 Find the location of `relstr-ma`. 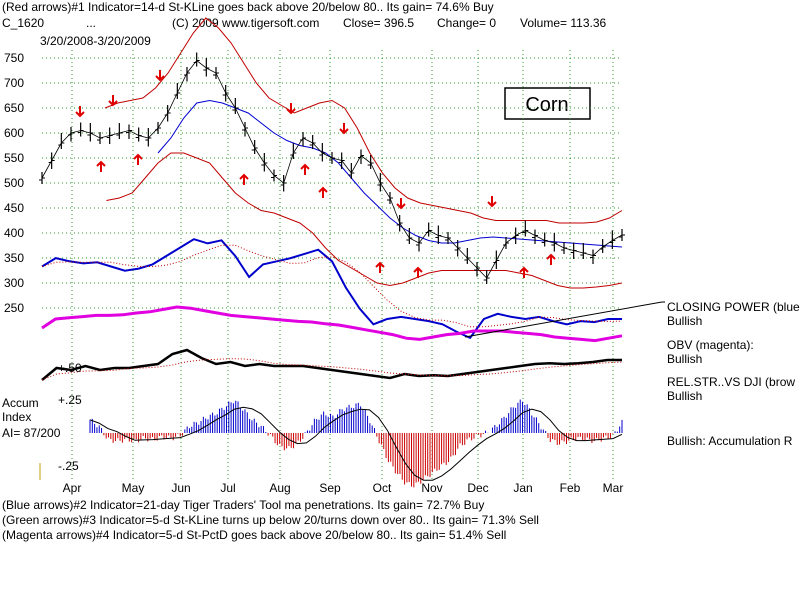

relstr-ma is located at coordinates (332, 369).